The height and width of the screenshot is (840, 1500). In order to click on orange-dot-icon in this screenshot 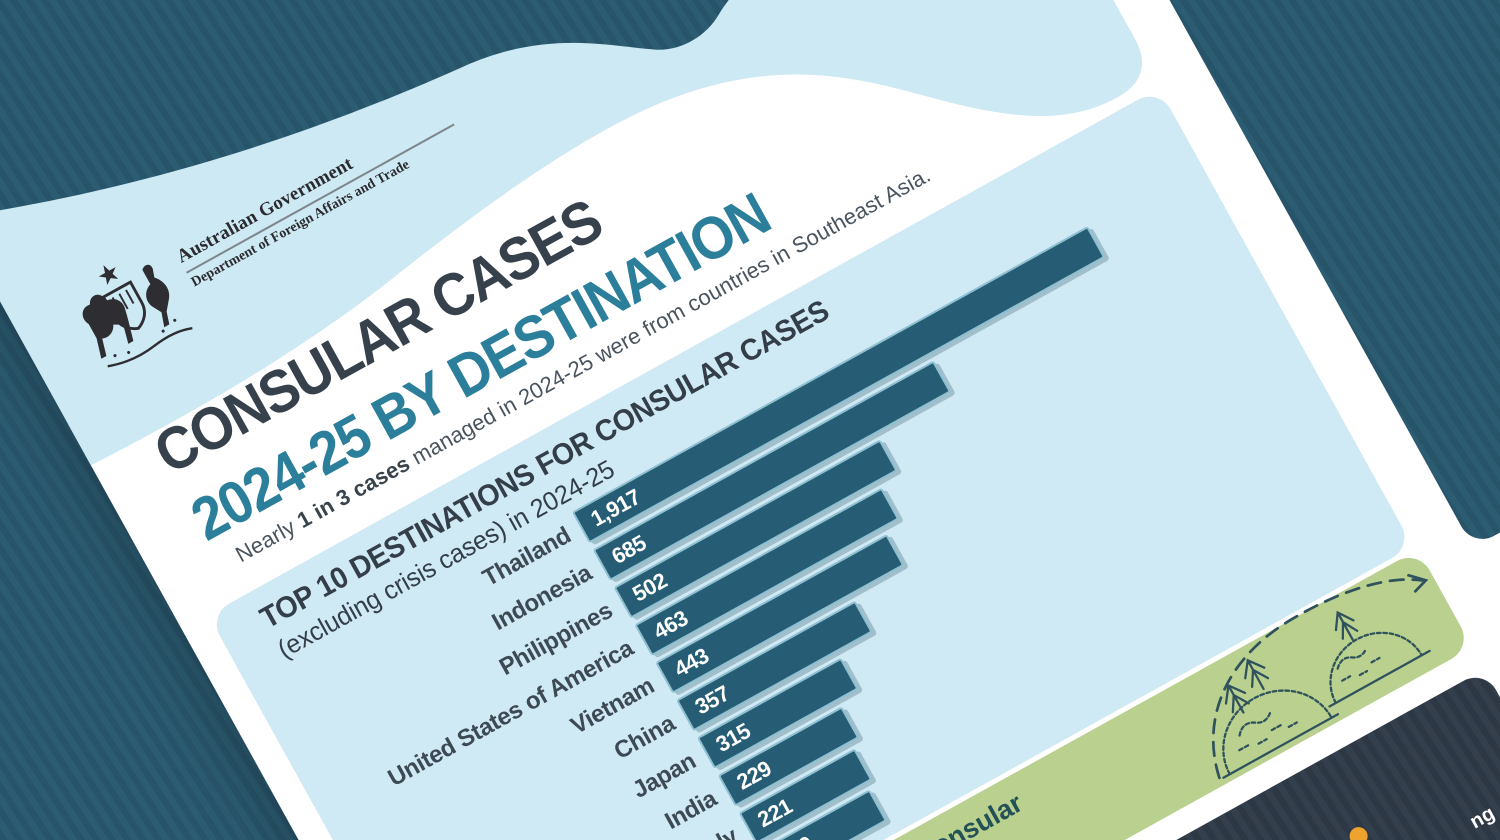, I will do `click(1358, 831)`.